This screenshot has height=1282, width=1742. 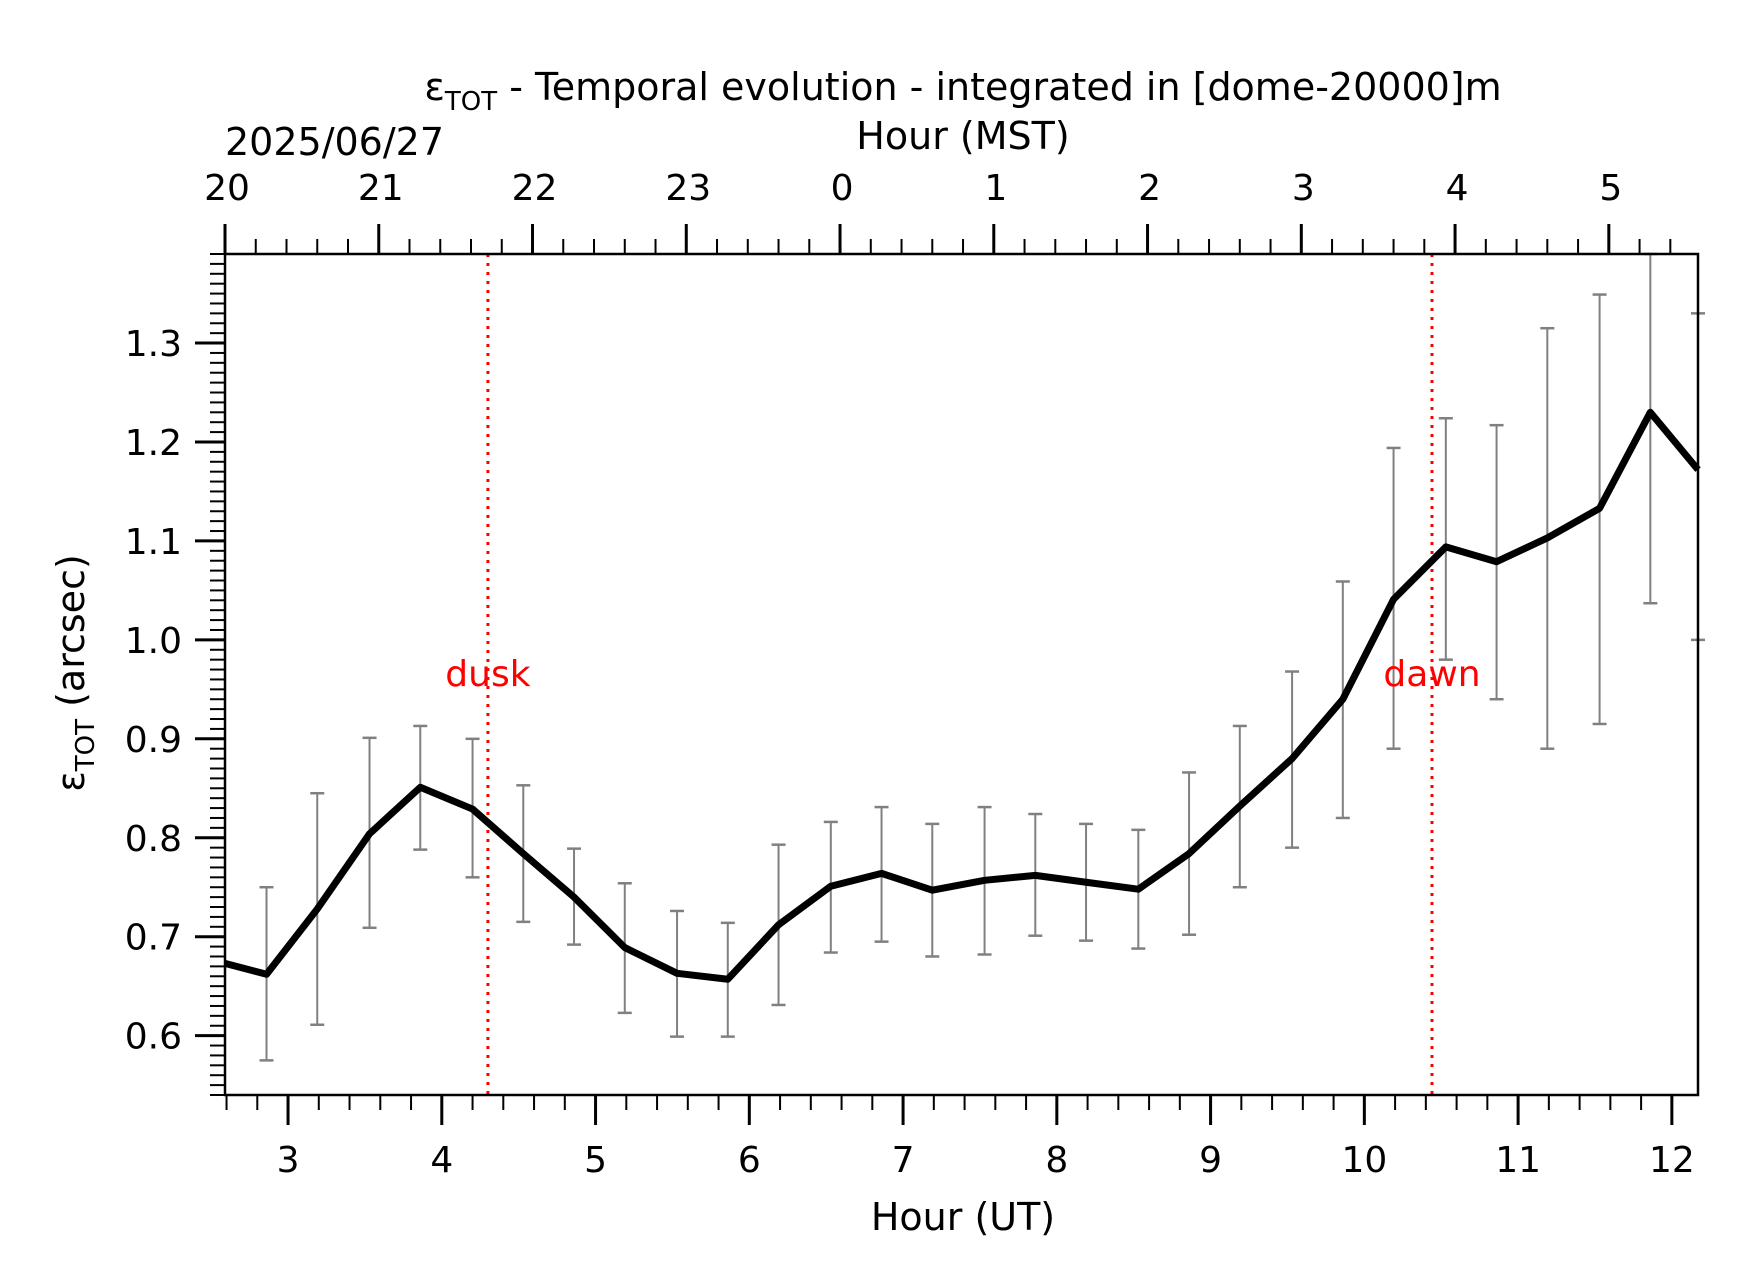 What do you see at coordinates (153, 344) in the screenshot?
I see `y-tick-label: 1.3` at bounding box center [153, 344].